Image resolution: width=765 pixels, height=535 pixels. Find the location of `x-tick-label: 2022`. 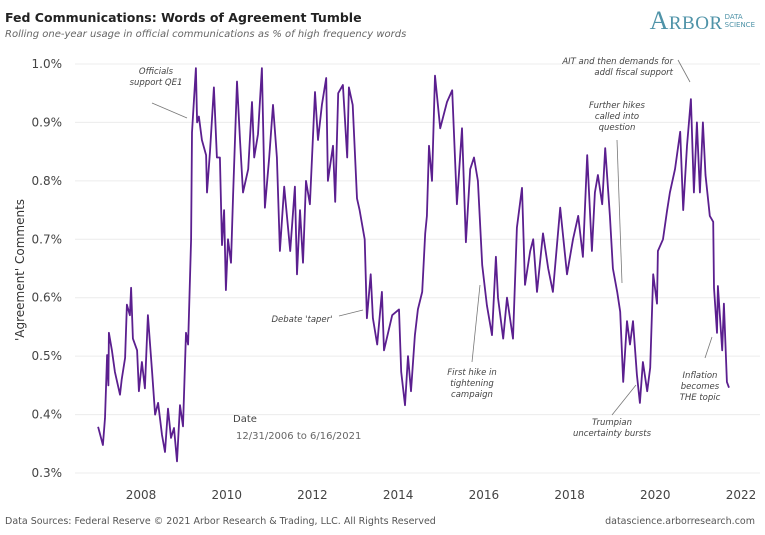

x-tick-label: 2022 is located at coordinates (741, 495).